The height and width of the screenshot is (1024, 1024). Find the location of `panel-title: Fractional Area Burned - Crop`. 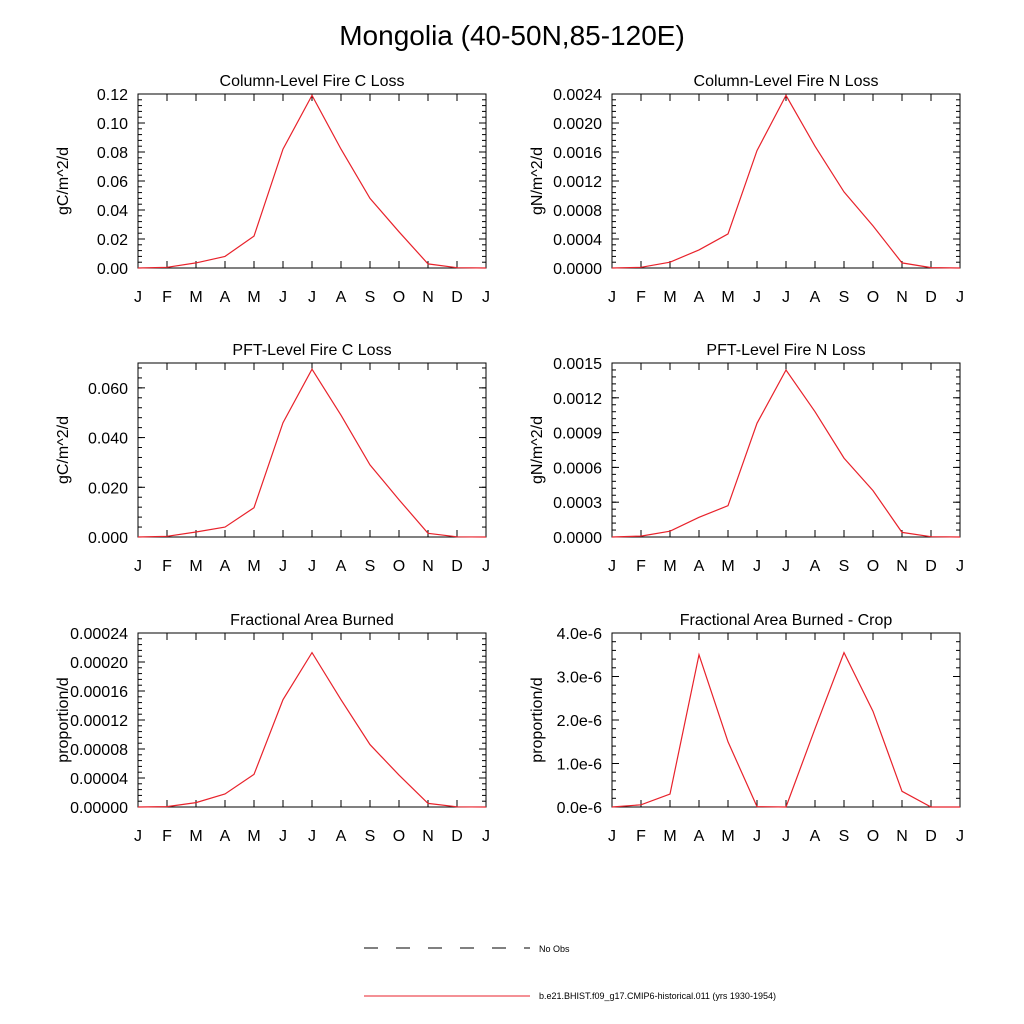

panel-title: Fractional Area Burned - Crop is located at coordinates (786, 620).